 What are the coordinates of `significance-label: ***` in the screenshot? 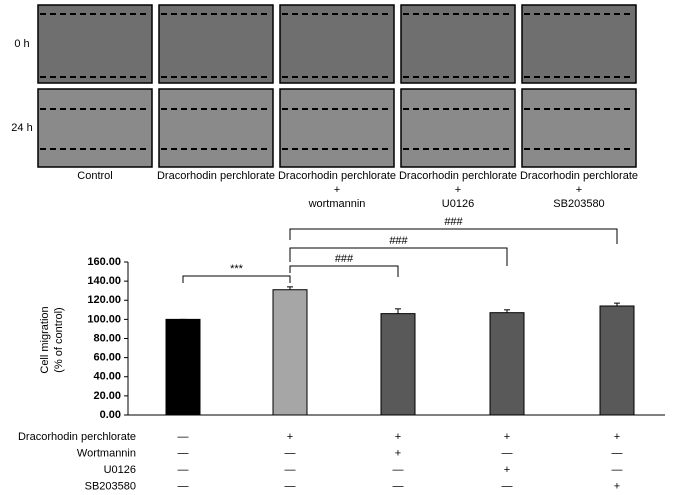 It's located at (237, 269).